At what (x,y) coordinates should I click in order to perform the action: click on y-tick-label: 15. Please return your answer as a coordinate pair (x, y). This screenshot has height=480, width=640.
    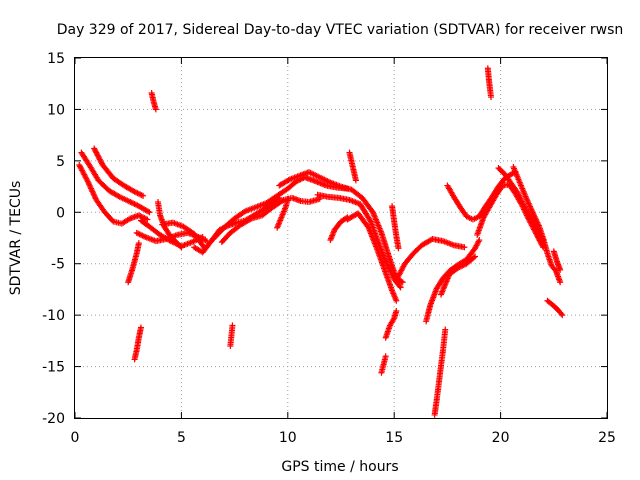
    Looking at the image, I should click on (56, 59).